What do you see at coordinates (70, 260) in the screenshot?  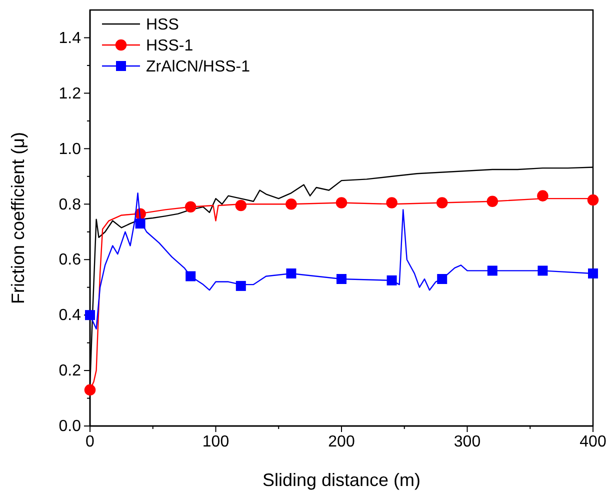 I see `y-tick-label: 0.6` at bounding box center [70, 260].